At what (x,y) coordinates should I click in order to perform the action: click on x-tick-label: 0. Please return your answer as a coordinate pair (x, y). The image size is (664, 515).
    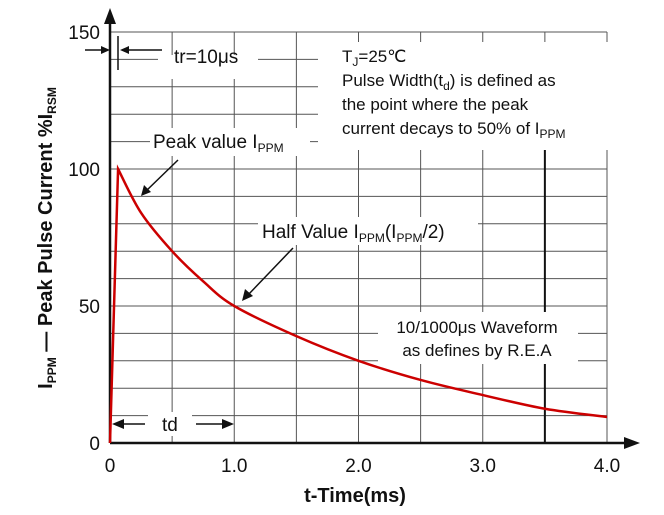
    Looking at the image, I should click on (110, 466).